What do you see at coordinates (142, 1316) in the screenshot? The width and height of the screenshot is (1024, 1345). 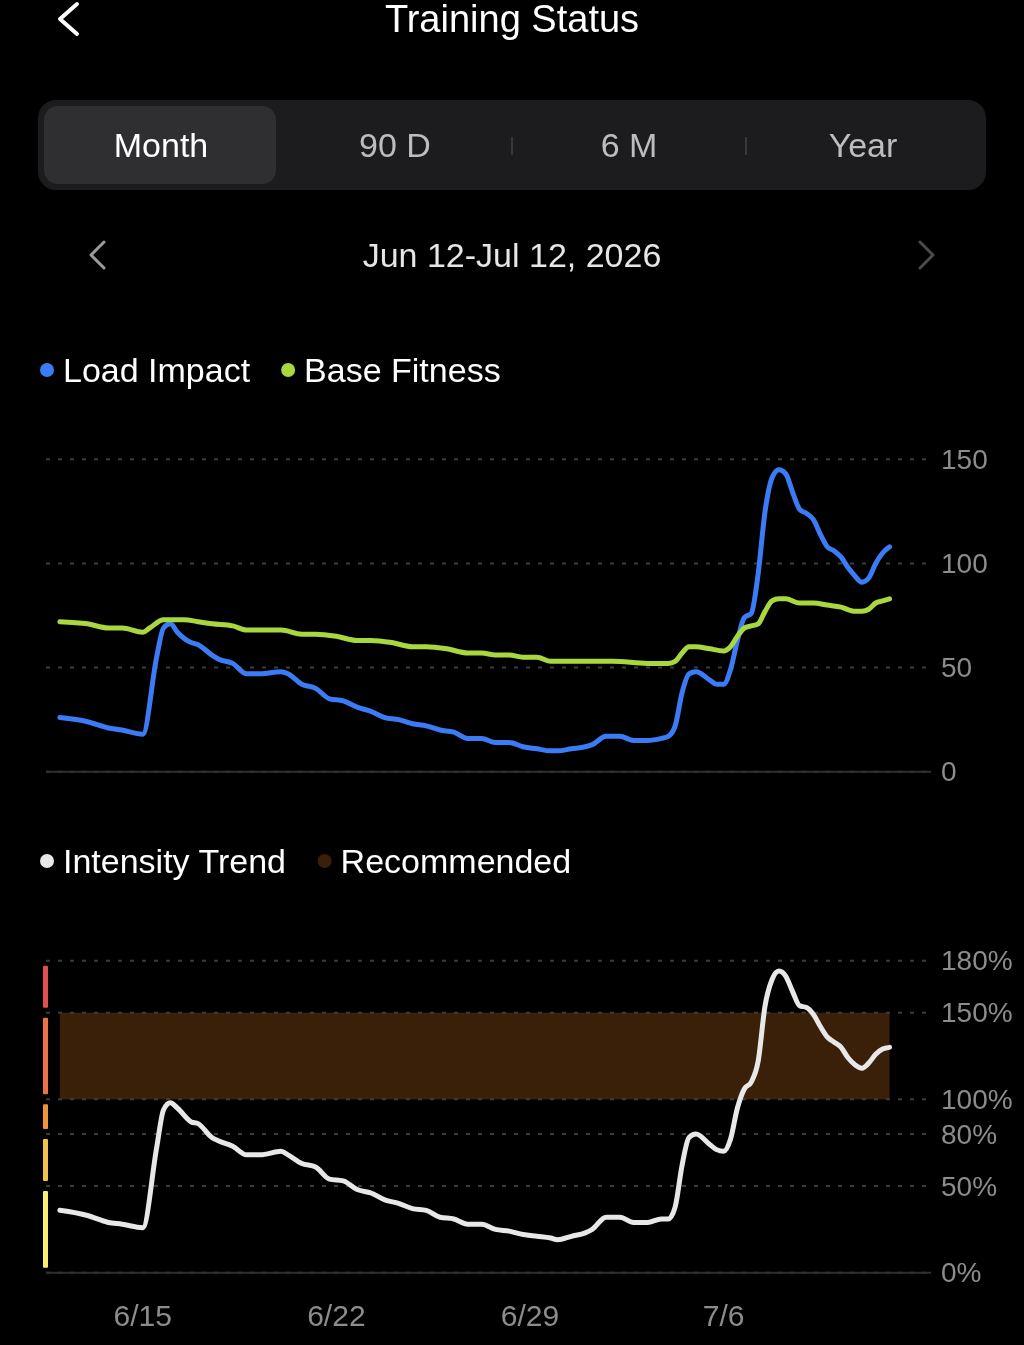 I see `x-tick-label: 6/15` at bounding box center [142, 1316].